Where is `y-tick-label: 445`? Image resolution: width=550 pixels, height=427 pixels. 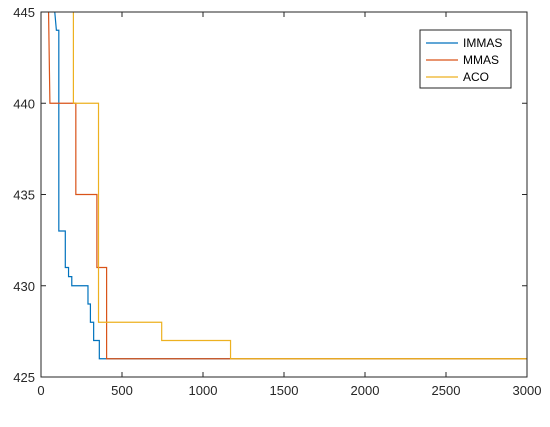 y-tick-label: 445 is located at coordinates (24, 12).